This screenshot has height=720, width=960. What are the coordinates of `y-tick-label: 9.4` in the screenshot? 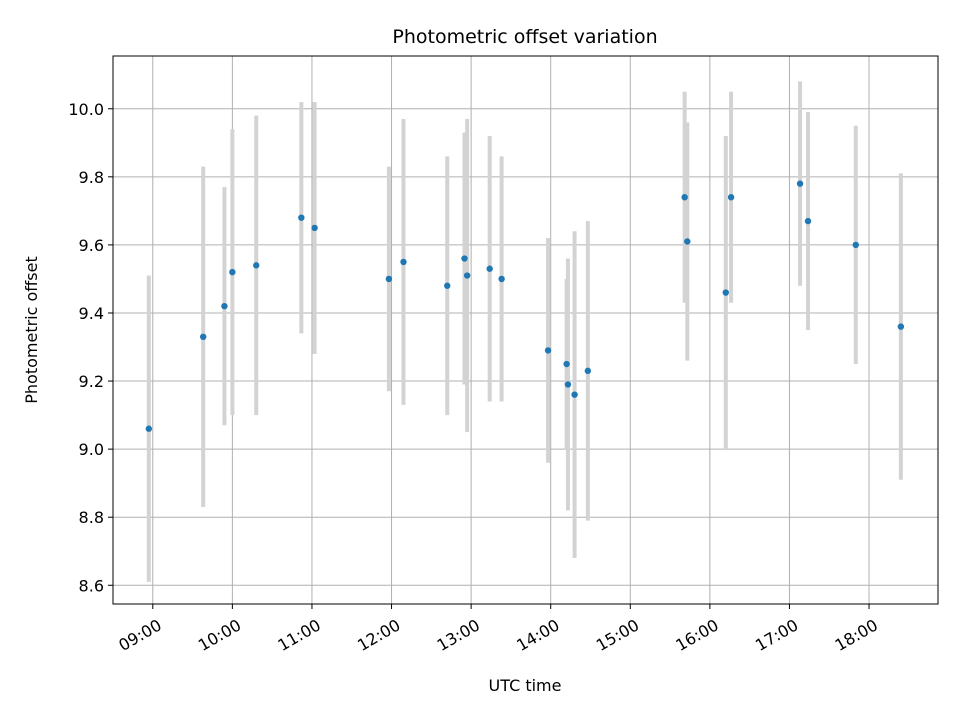 It's located at (91, 313).